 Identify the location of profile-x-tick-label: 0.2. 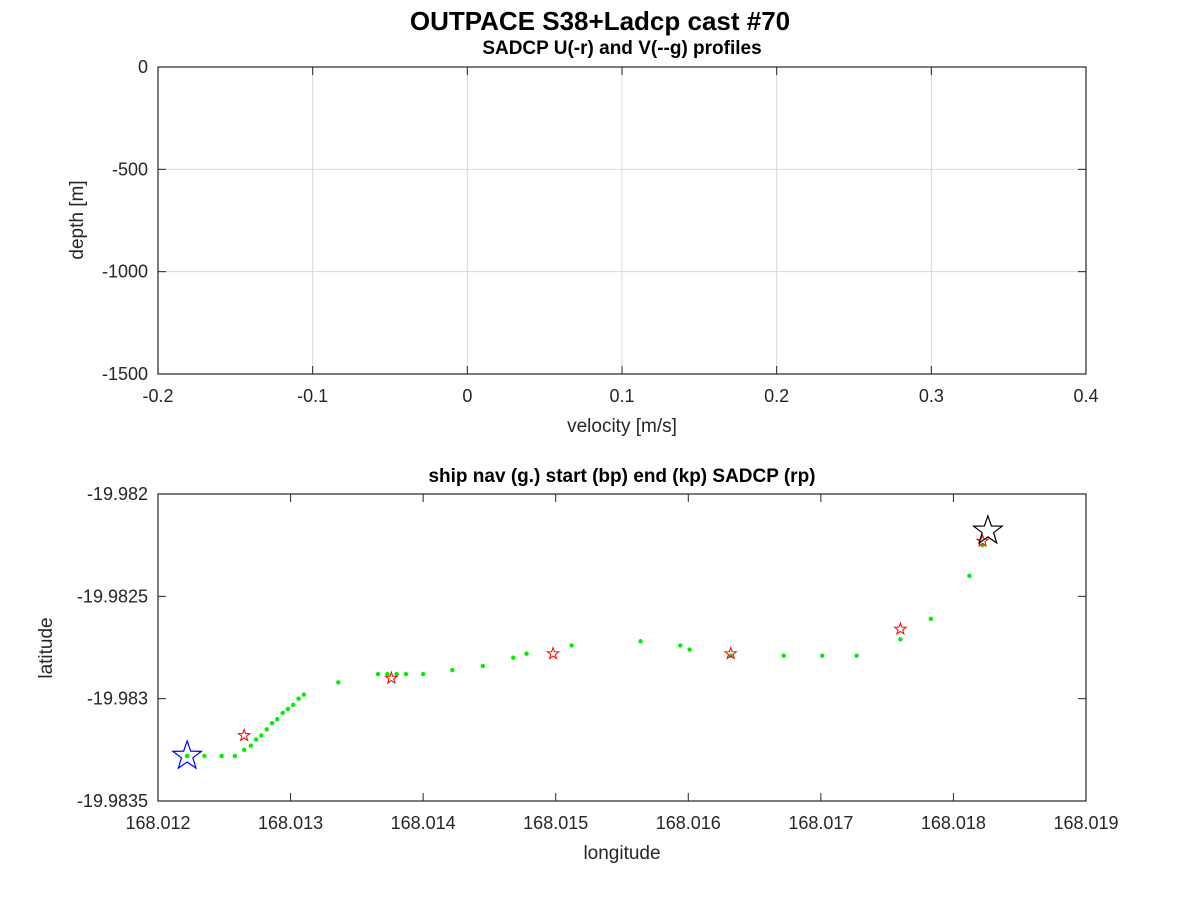
(776, 396).